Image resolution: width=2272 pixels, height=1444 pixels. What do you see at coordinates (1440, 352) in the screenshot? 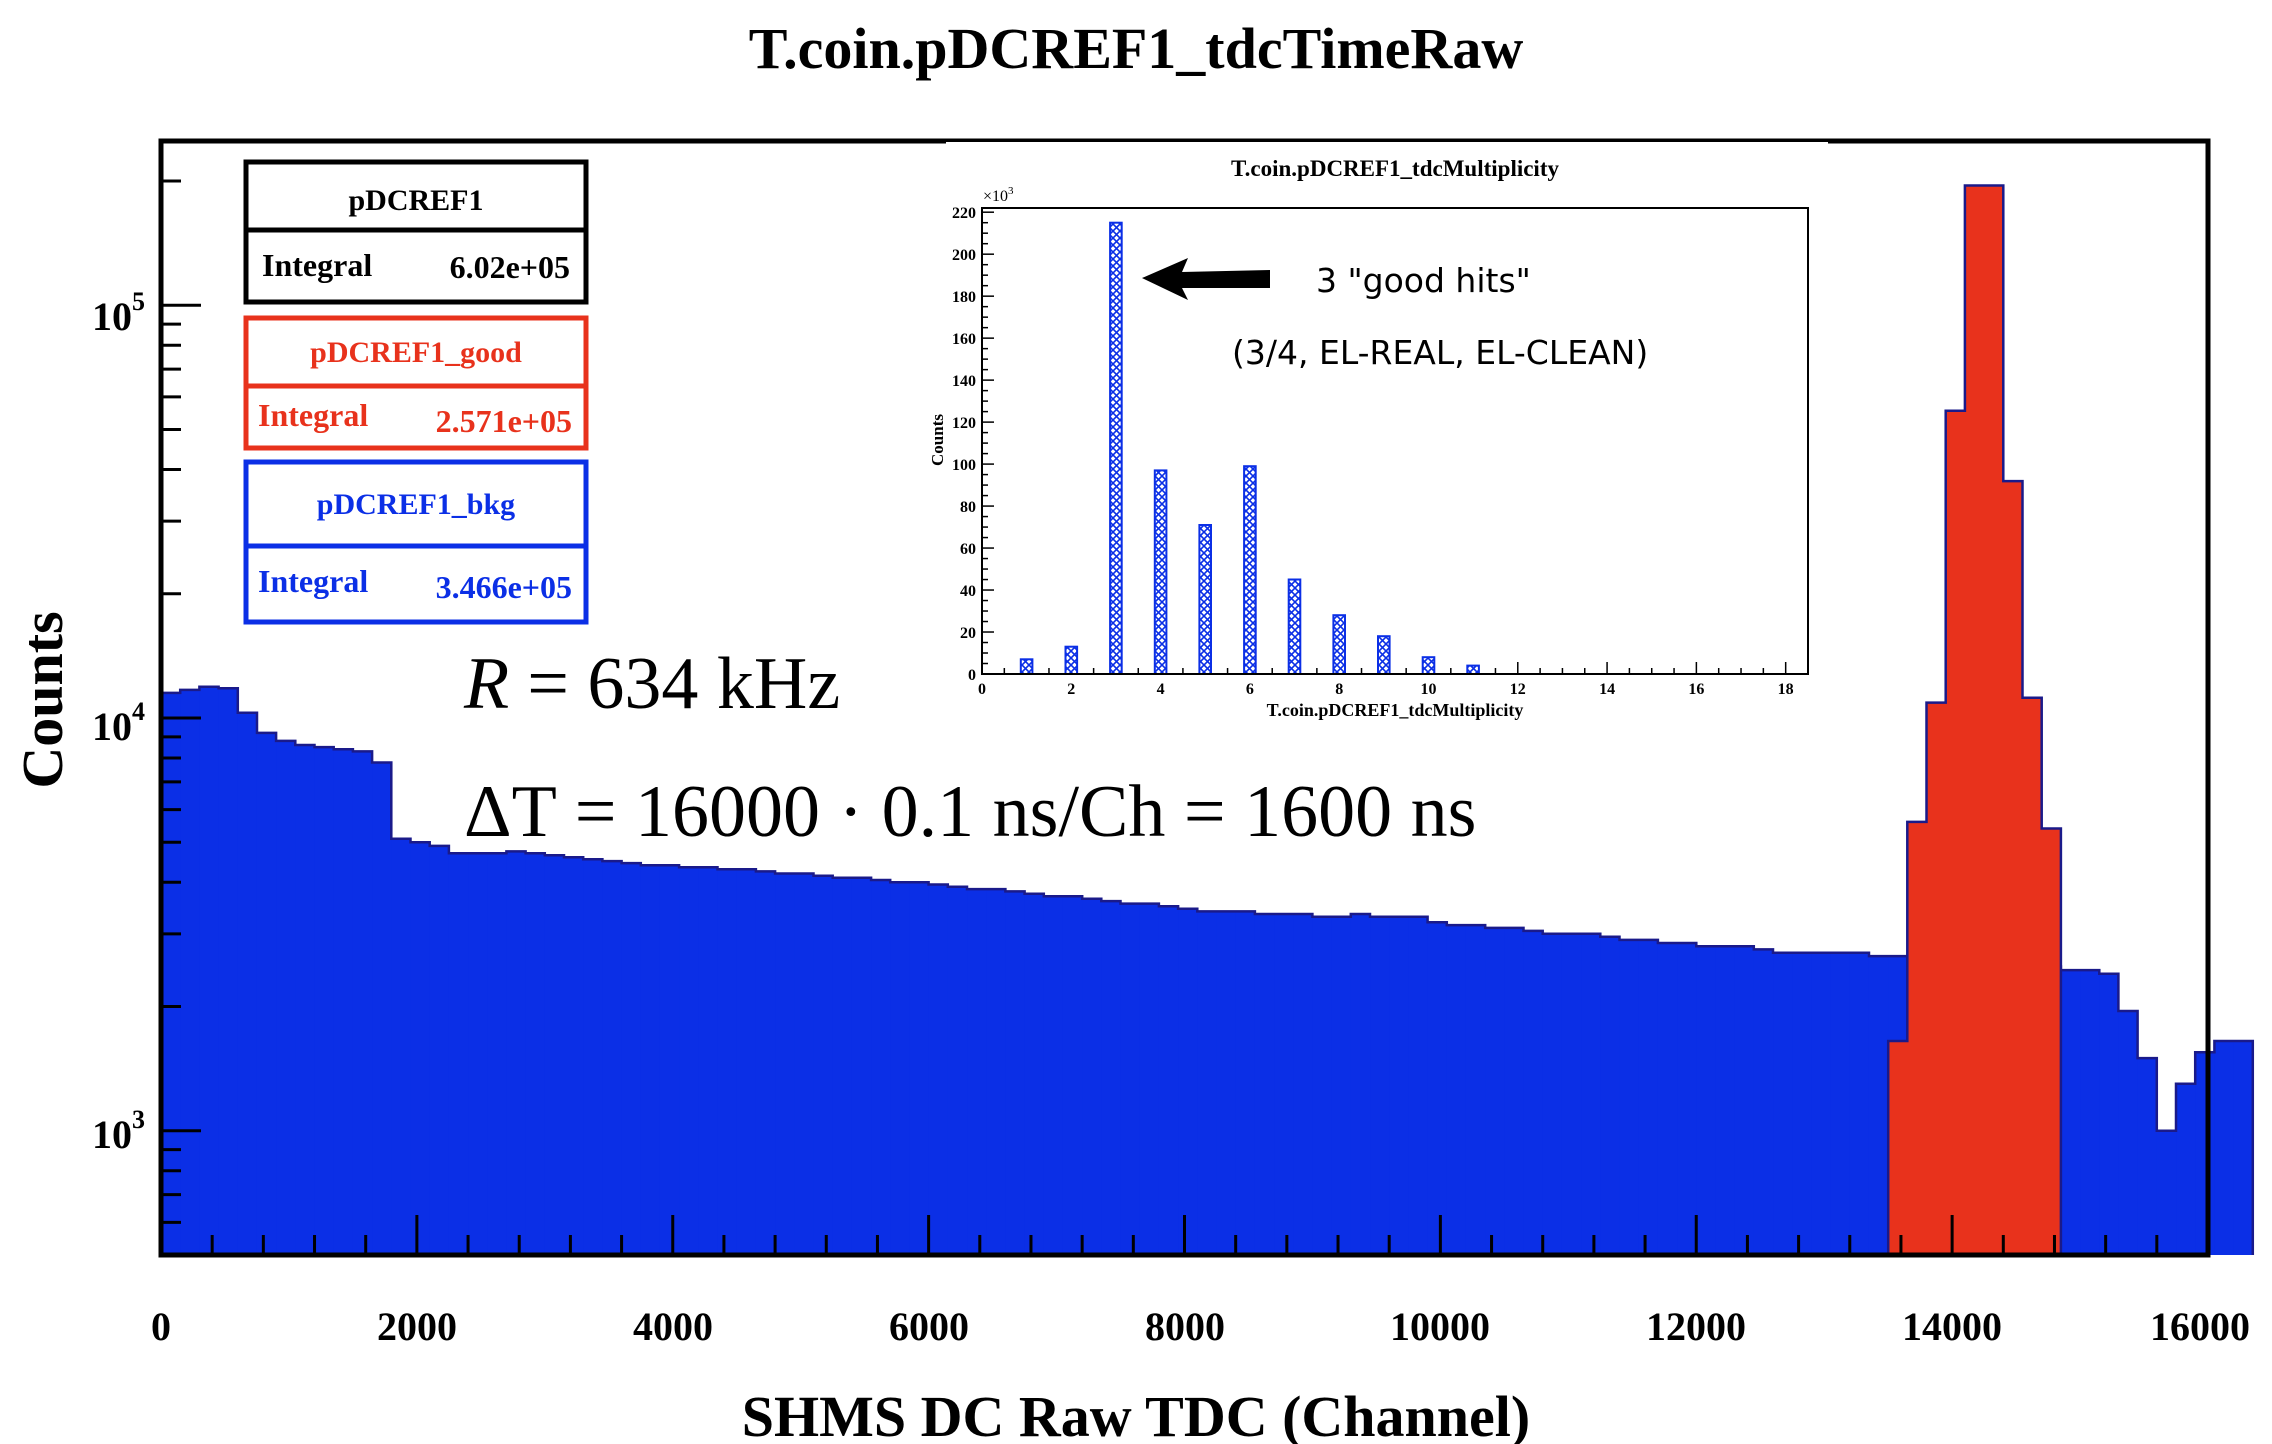
I see `inset-annotation-line2: (3/4, EL-REAL, EL-CLEAN)` at bounding box center [1440, 352].